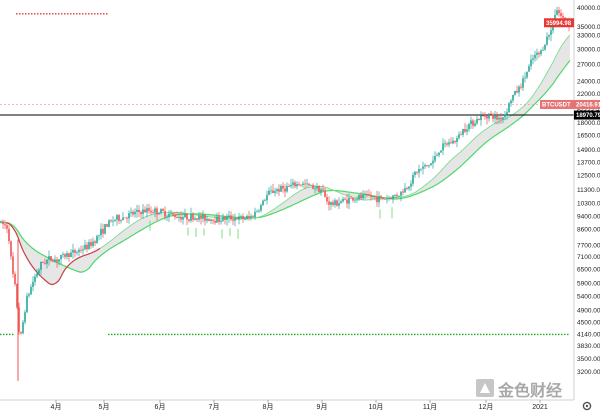 The height and width of the screenshot is (412, 600). Describe the element at coordinates (588, 94) in the screenshot. I see `y-tick-label: 22000.00` at that location.